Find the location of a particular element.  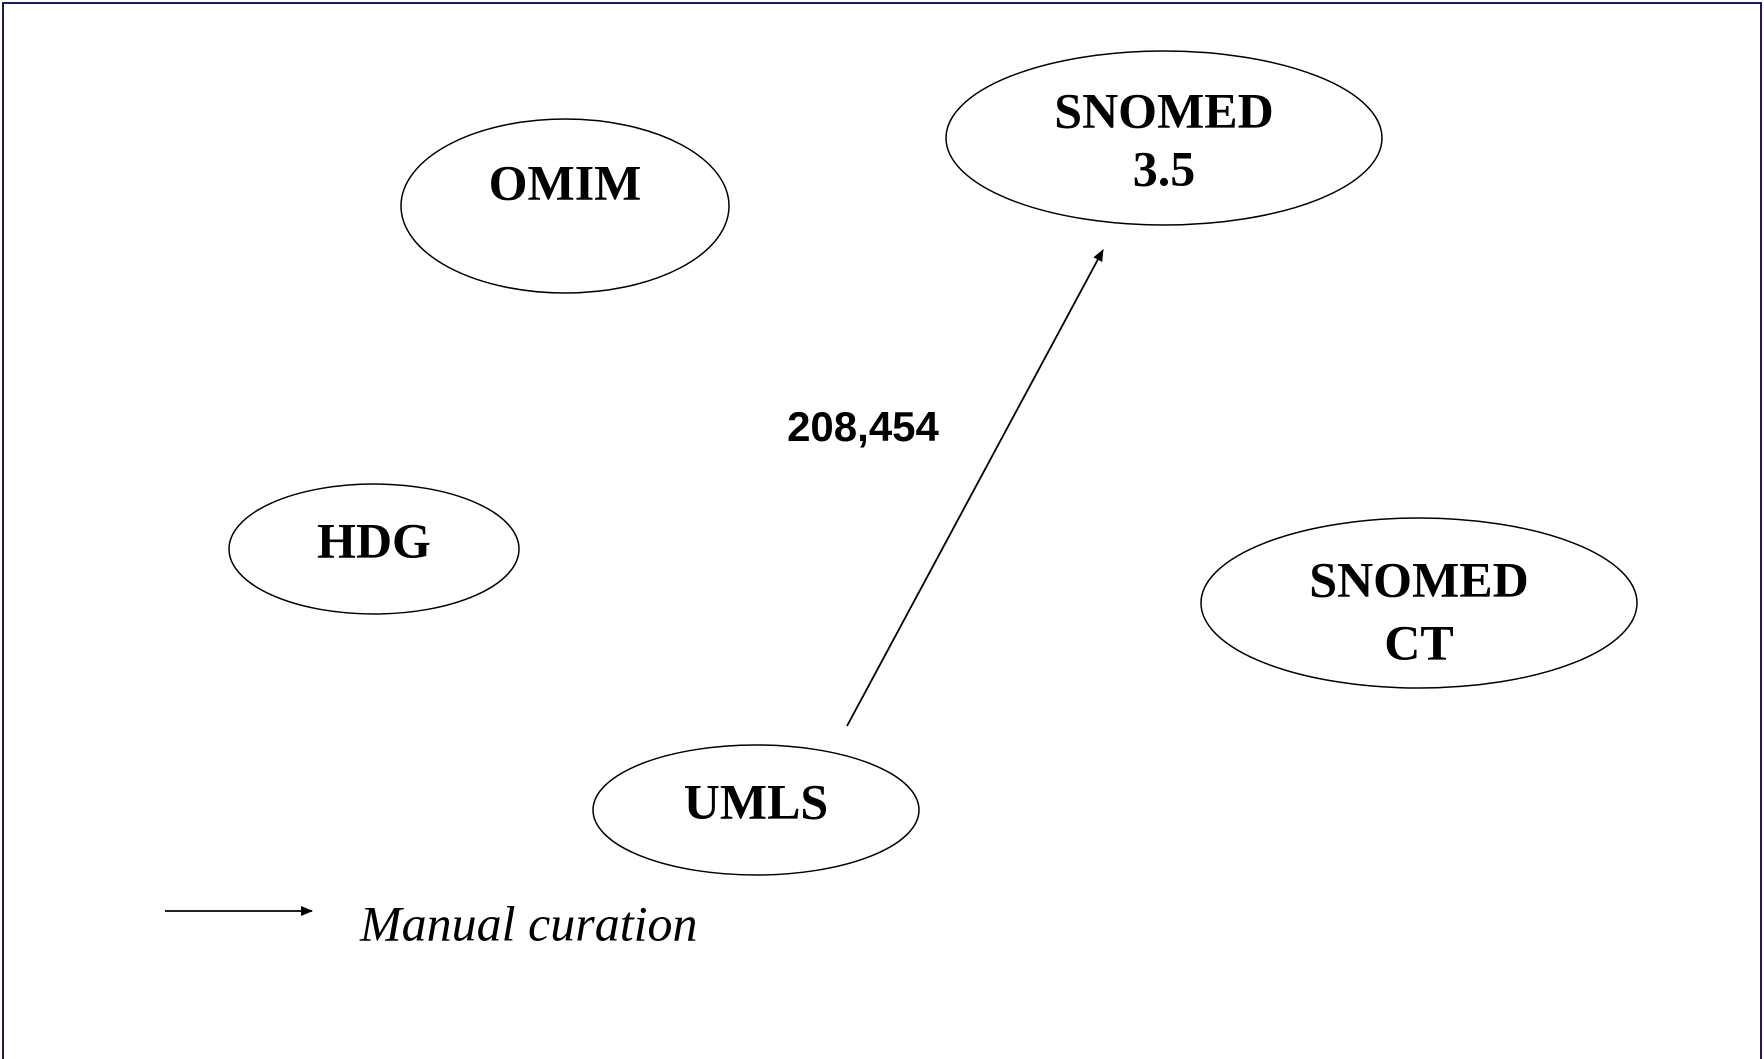

node-omim: OMIM is located at coordinates (565, 206).